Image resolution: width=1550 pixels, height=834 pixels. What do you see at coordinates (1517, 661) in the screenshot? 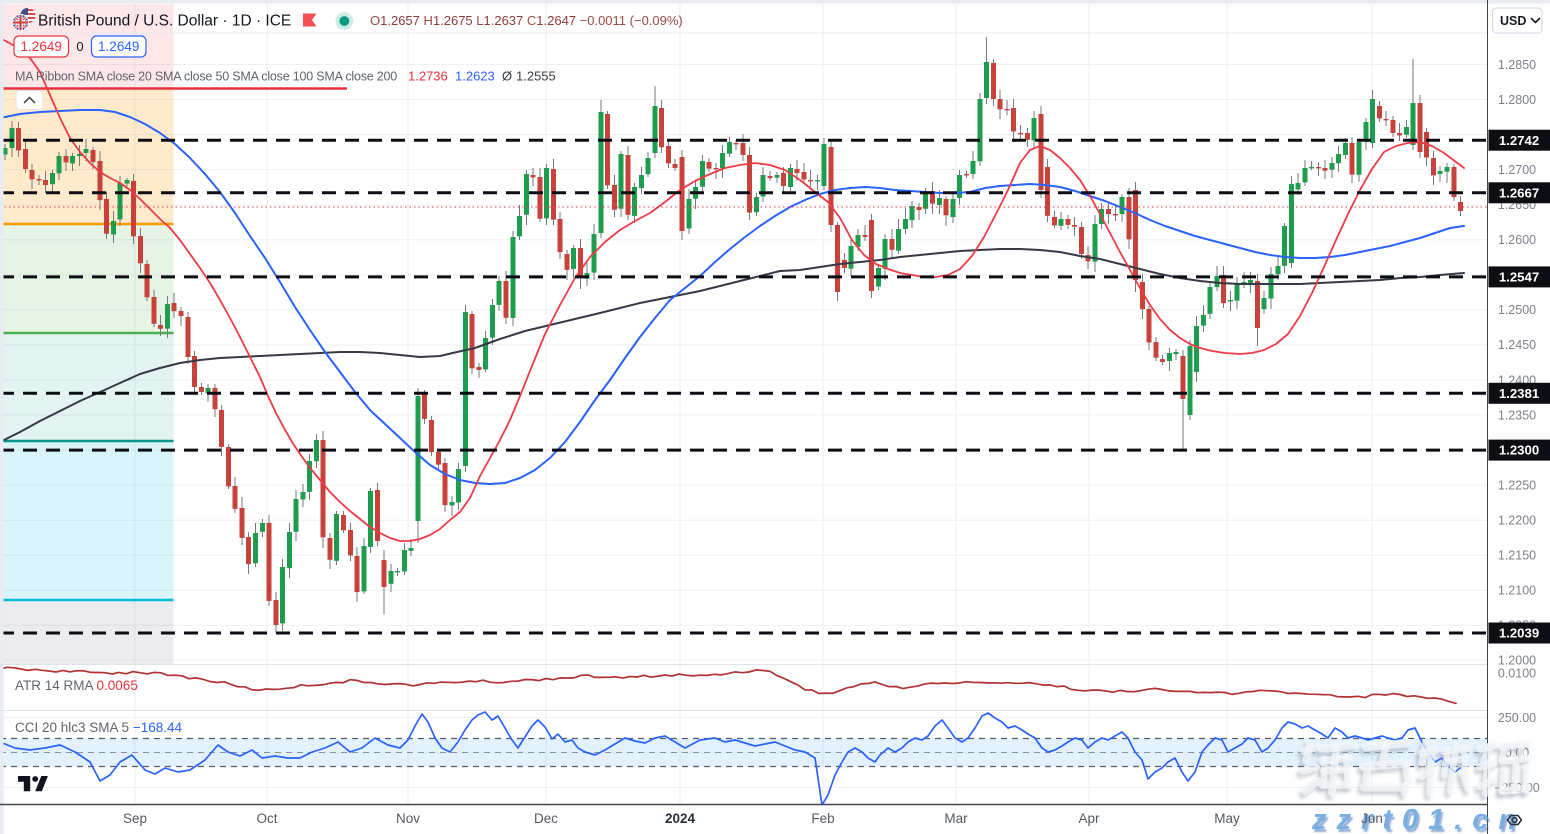
I see `svg-text: 1.2000` at bounding box center [1517, 661].